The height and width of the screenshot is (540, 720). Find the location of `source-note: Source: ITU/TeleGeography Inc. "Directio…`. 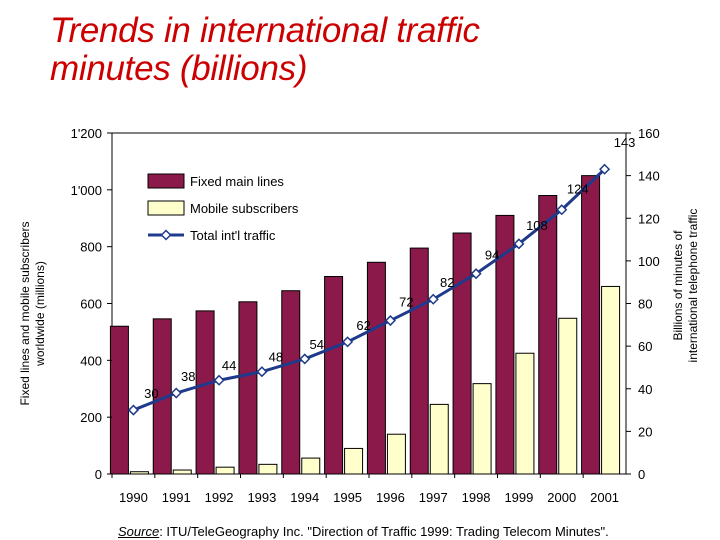

source-note: Source: ITU/TeleGeography Inc. "Directio… is located at coordinates (363, 531).